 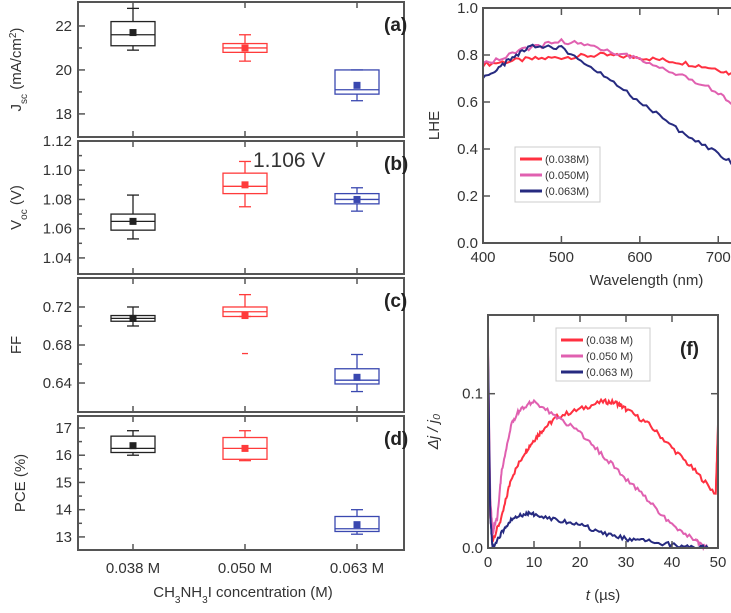 What do you see at coordinates (16, 30) in the screenshot?
I see `y-axis-label-part: )` at bounding box center [16, 30].